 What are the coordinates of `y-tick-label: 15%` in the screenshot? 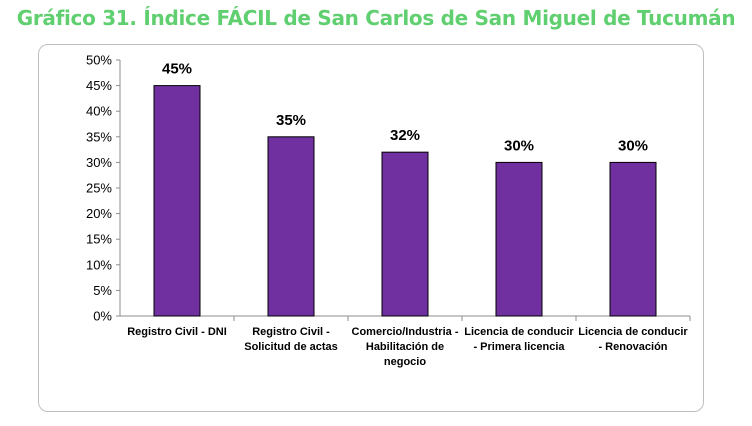 It's located at (99, 239).